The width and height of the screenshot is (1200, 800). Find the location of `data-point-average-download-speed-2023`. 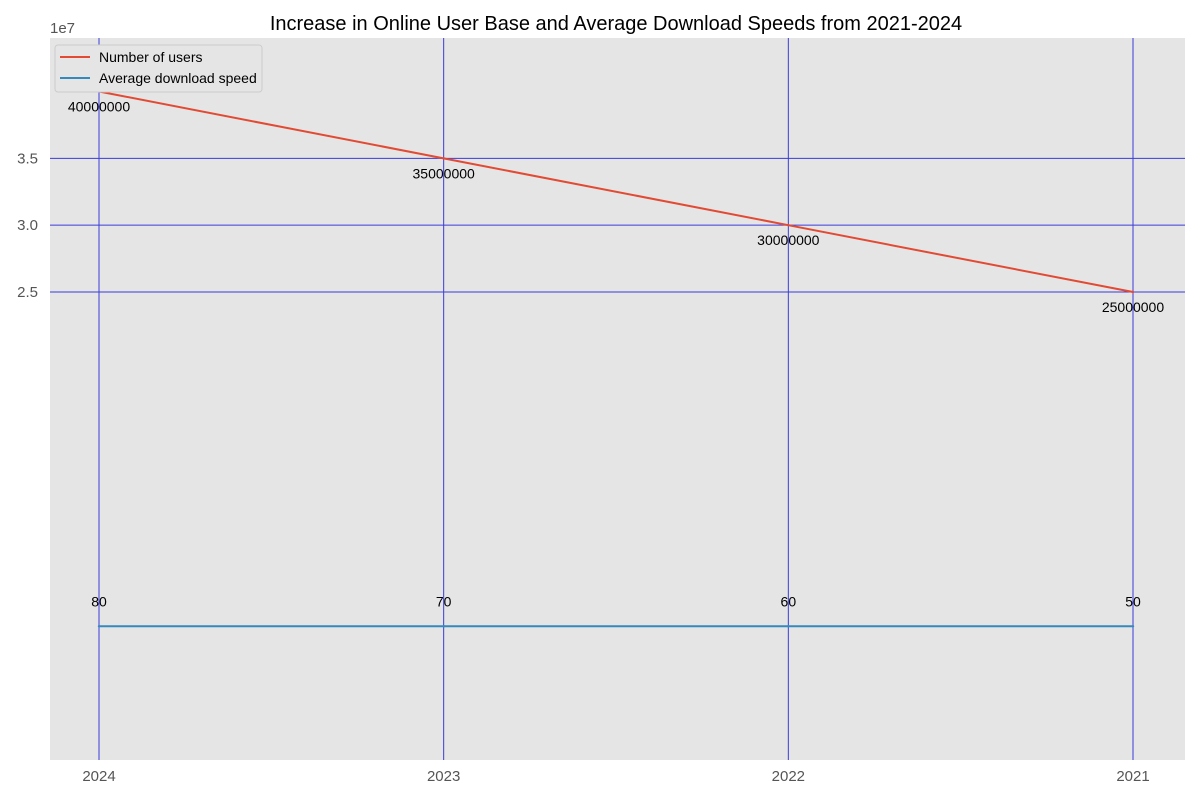

data-point-average-download-speed-2023 is located at coordinates (443, 626).